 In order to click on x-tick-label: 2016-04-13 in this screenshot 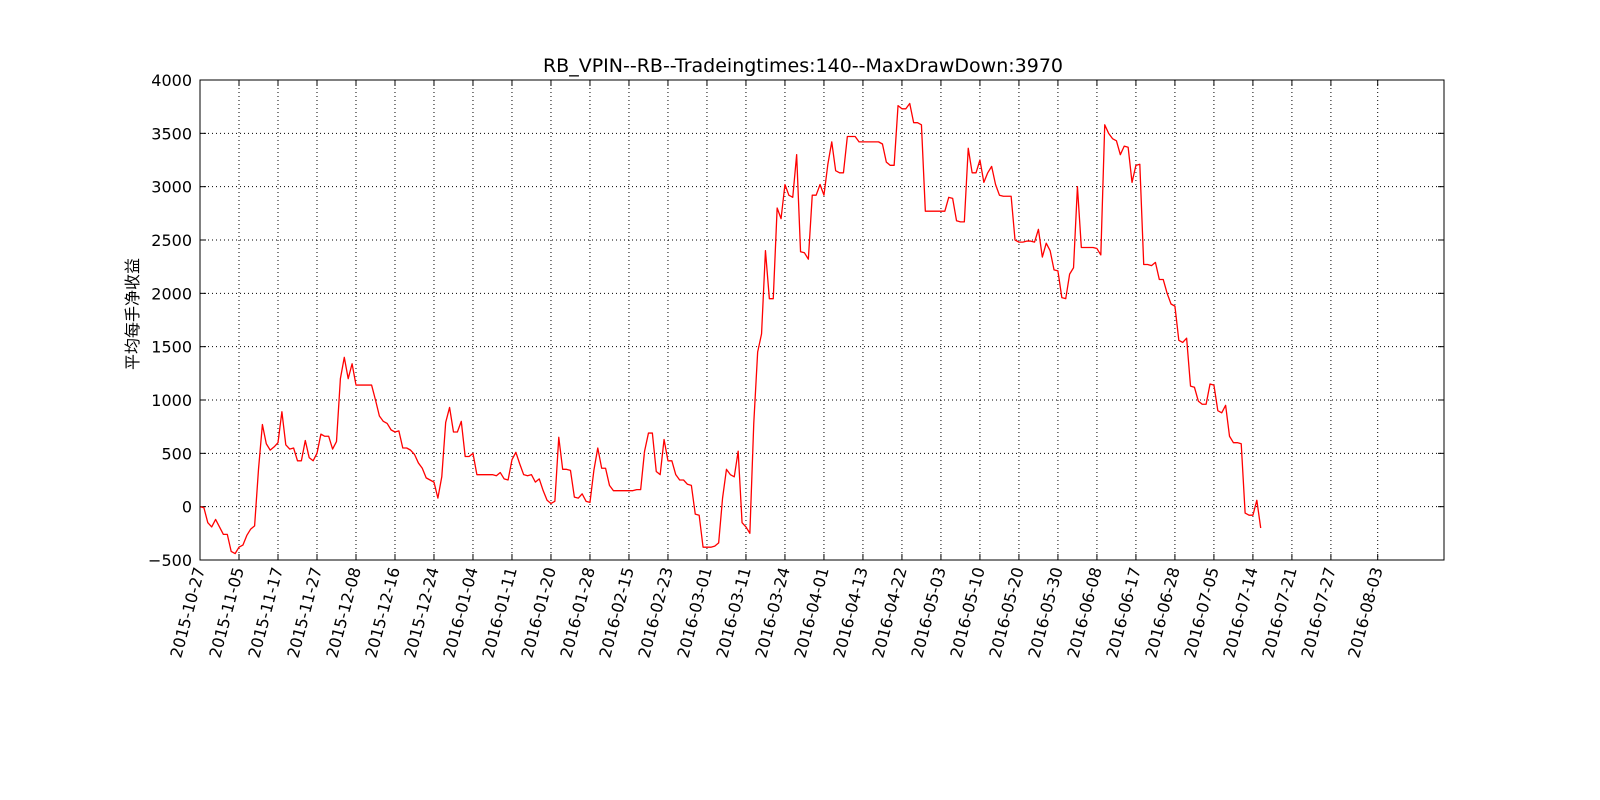, I will do `click(850, 612)`.